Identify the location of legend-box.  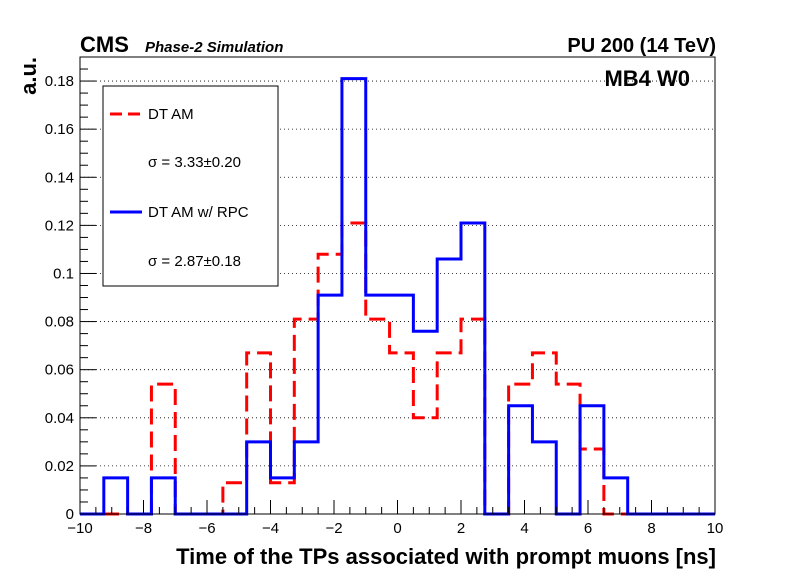
(190, 186).